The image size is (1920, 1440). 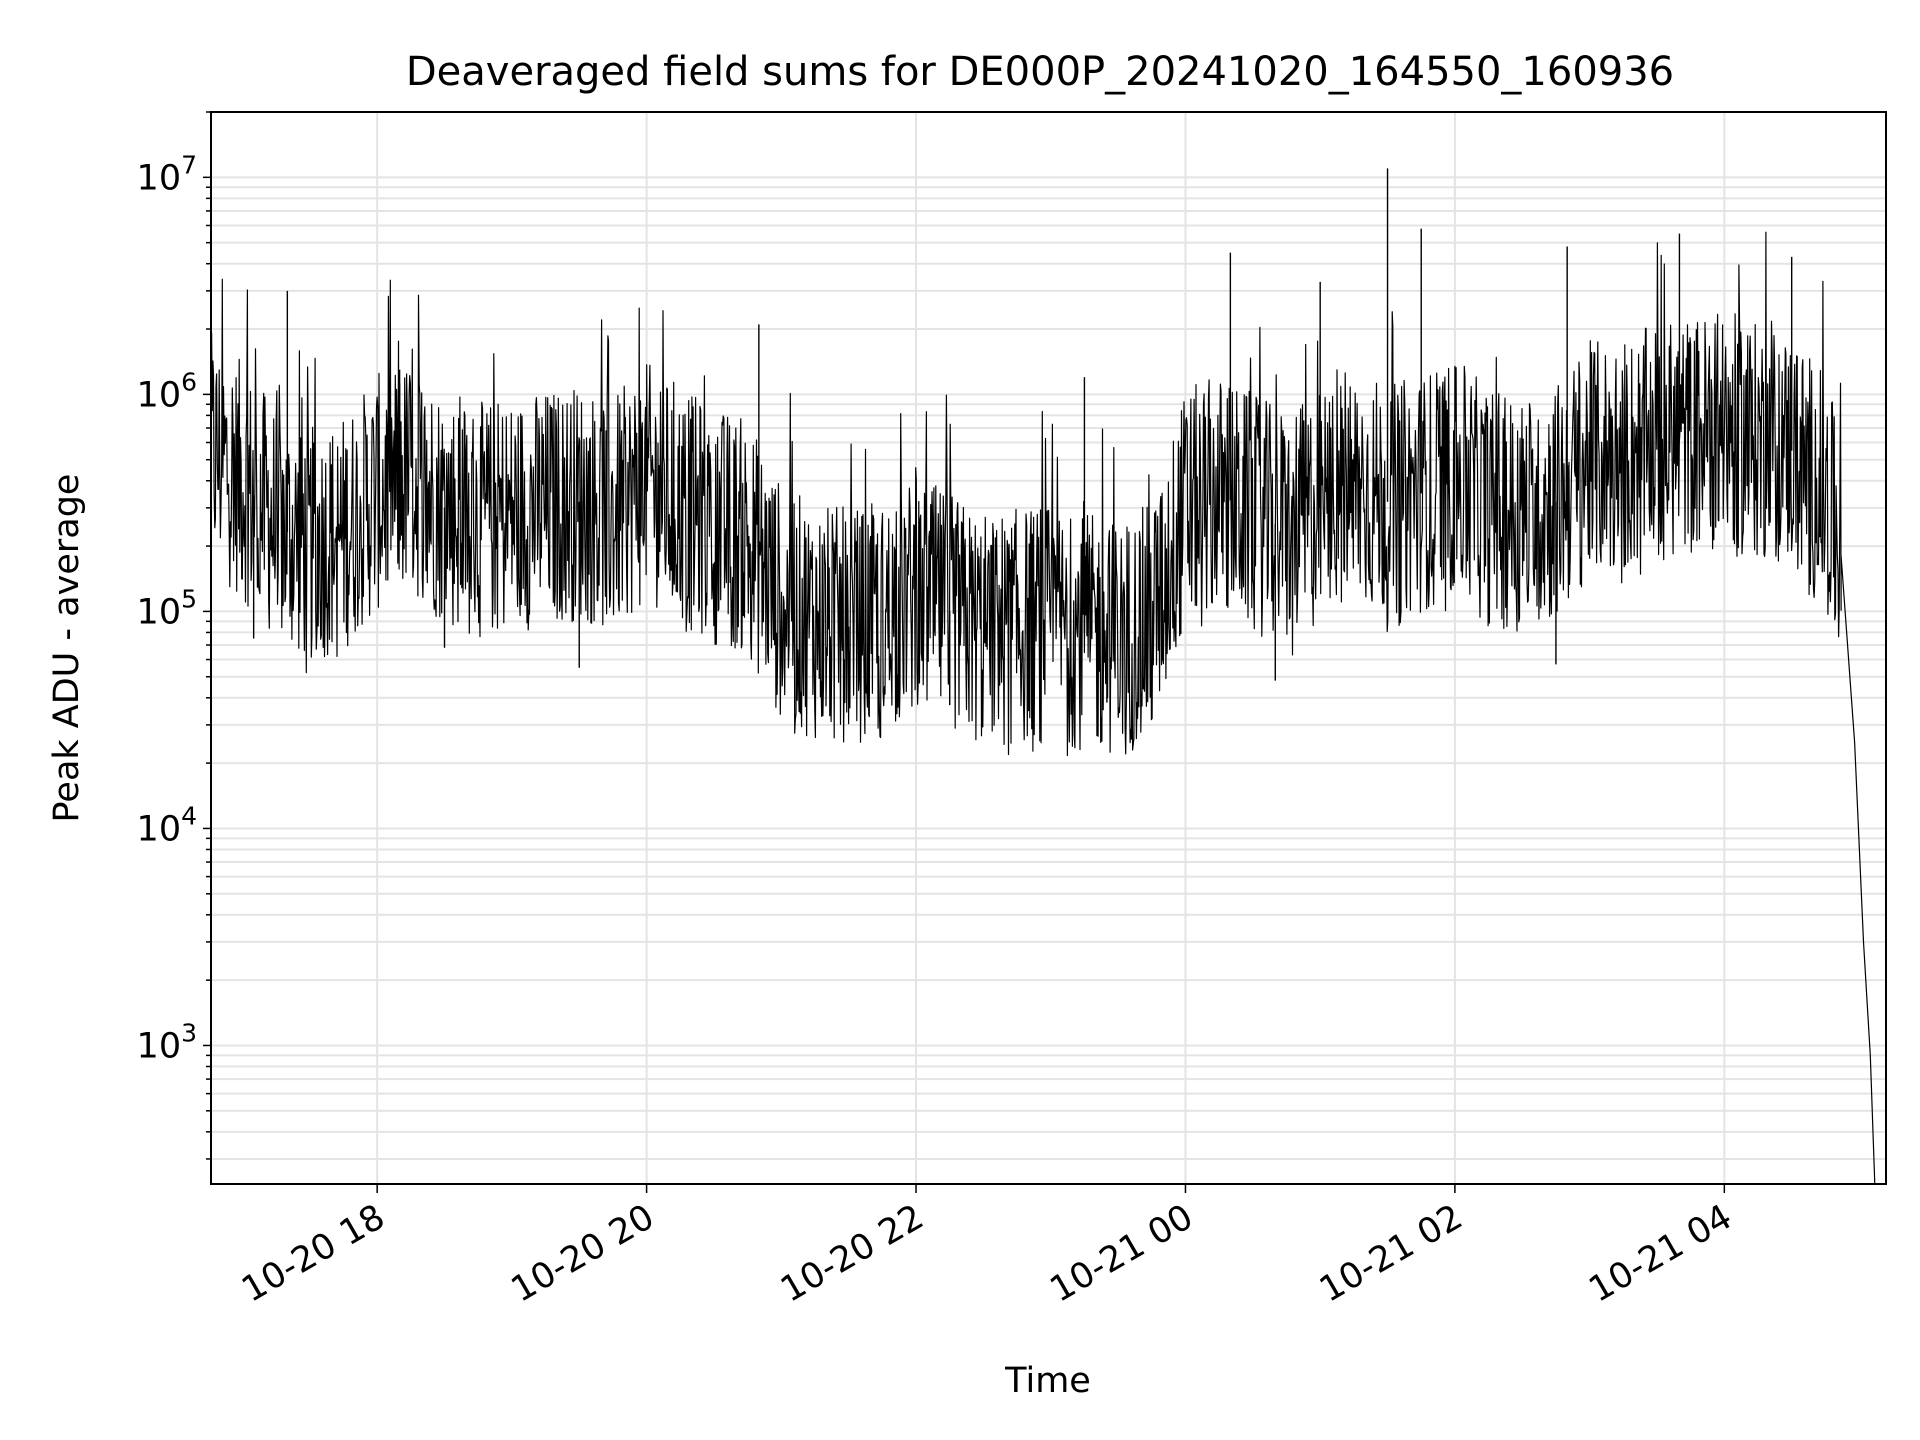 What do you see at coordinates (167, 1042) in the screenshot?
I see `y-tick-label: 10³` at bounding box center [167, 1042].